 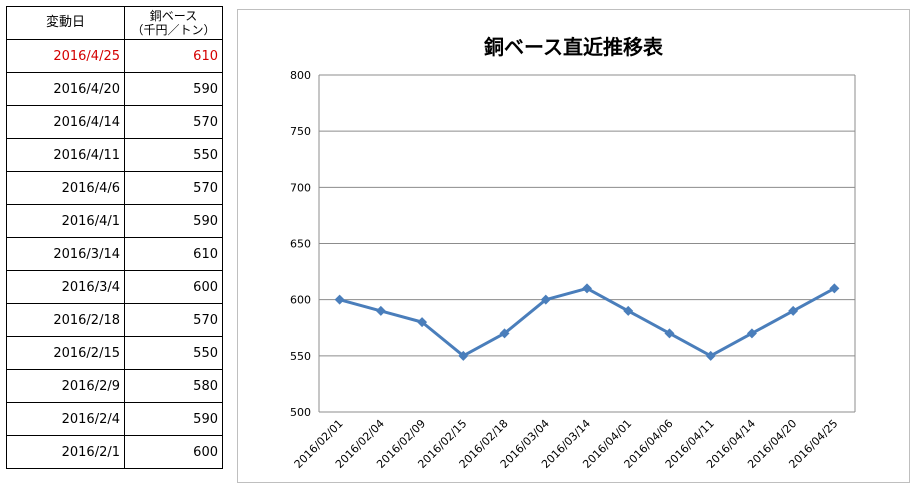 I want to click on row-date: 2016/4/14, so click(x=65, y=122).